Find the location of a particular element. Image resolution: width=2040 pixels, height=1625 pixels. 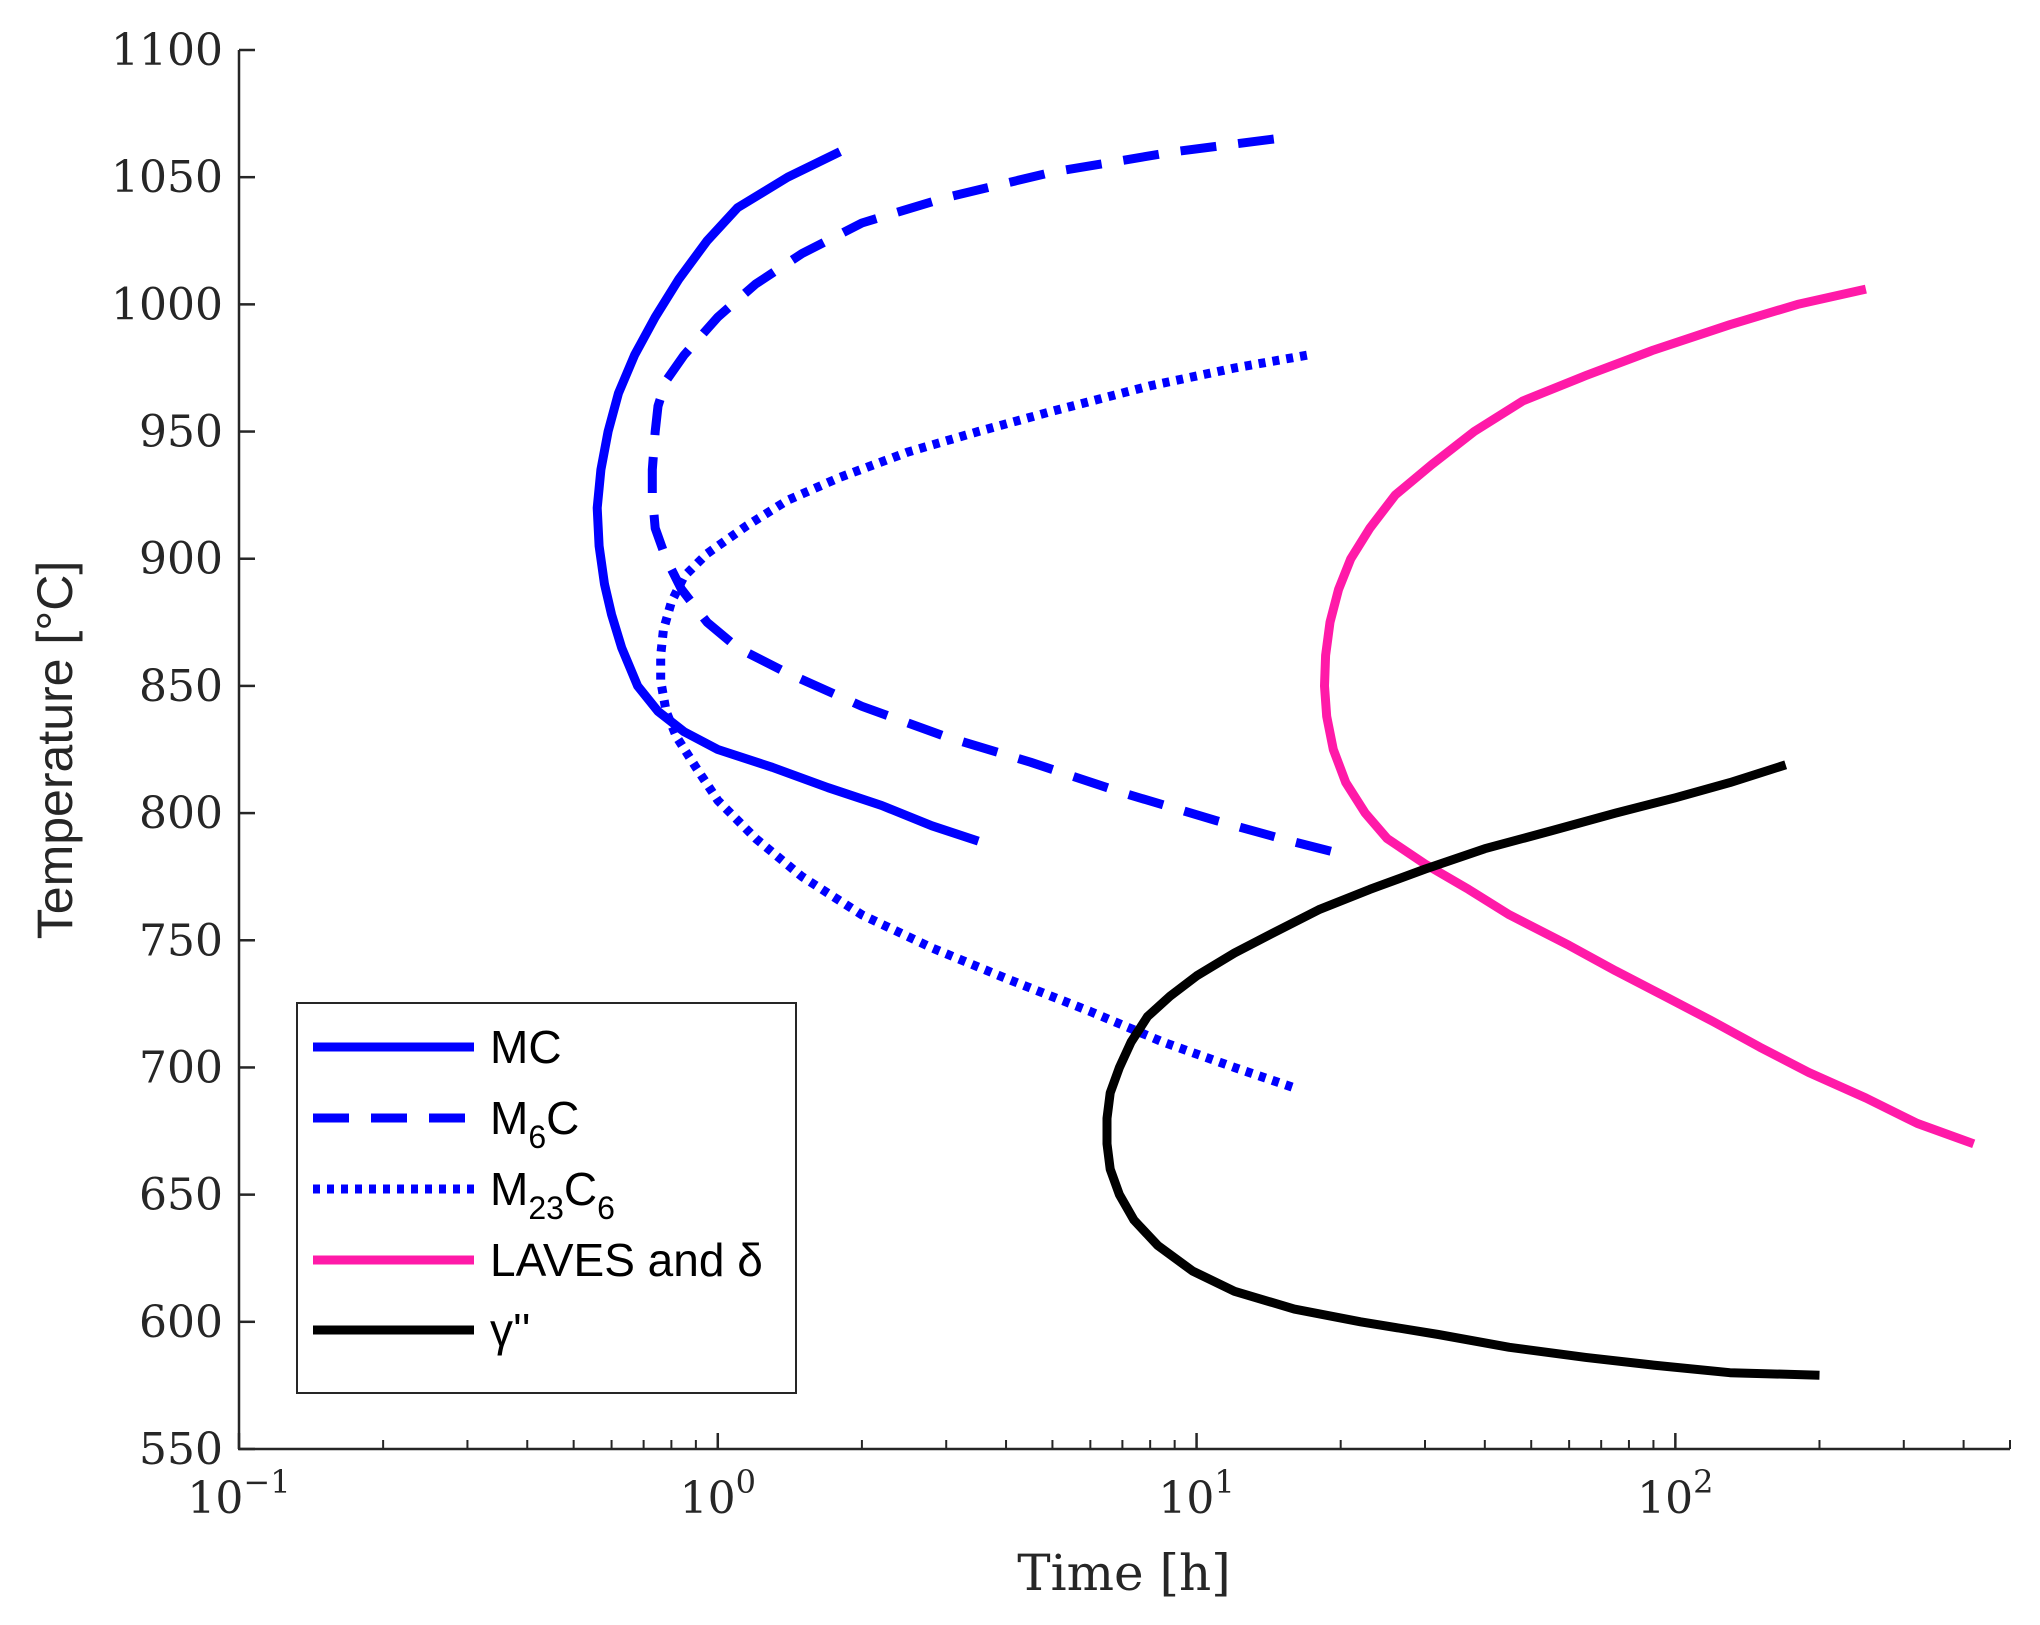

x-tick-label: 10⁻¹ is located at coordinates (238, 1493).